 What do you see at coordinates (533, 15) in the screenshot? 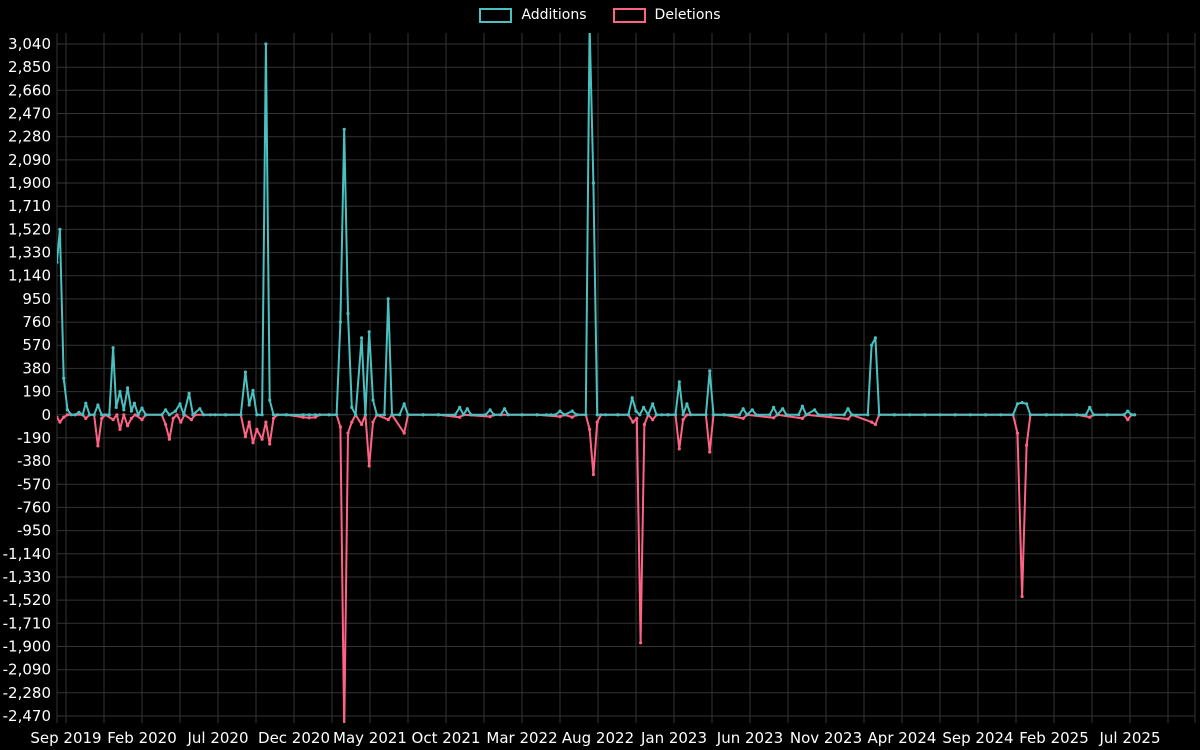
I see `legend-item-additions: Additions` at bounding box center [533, 15].